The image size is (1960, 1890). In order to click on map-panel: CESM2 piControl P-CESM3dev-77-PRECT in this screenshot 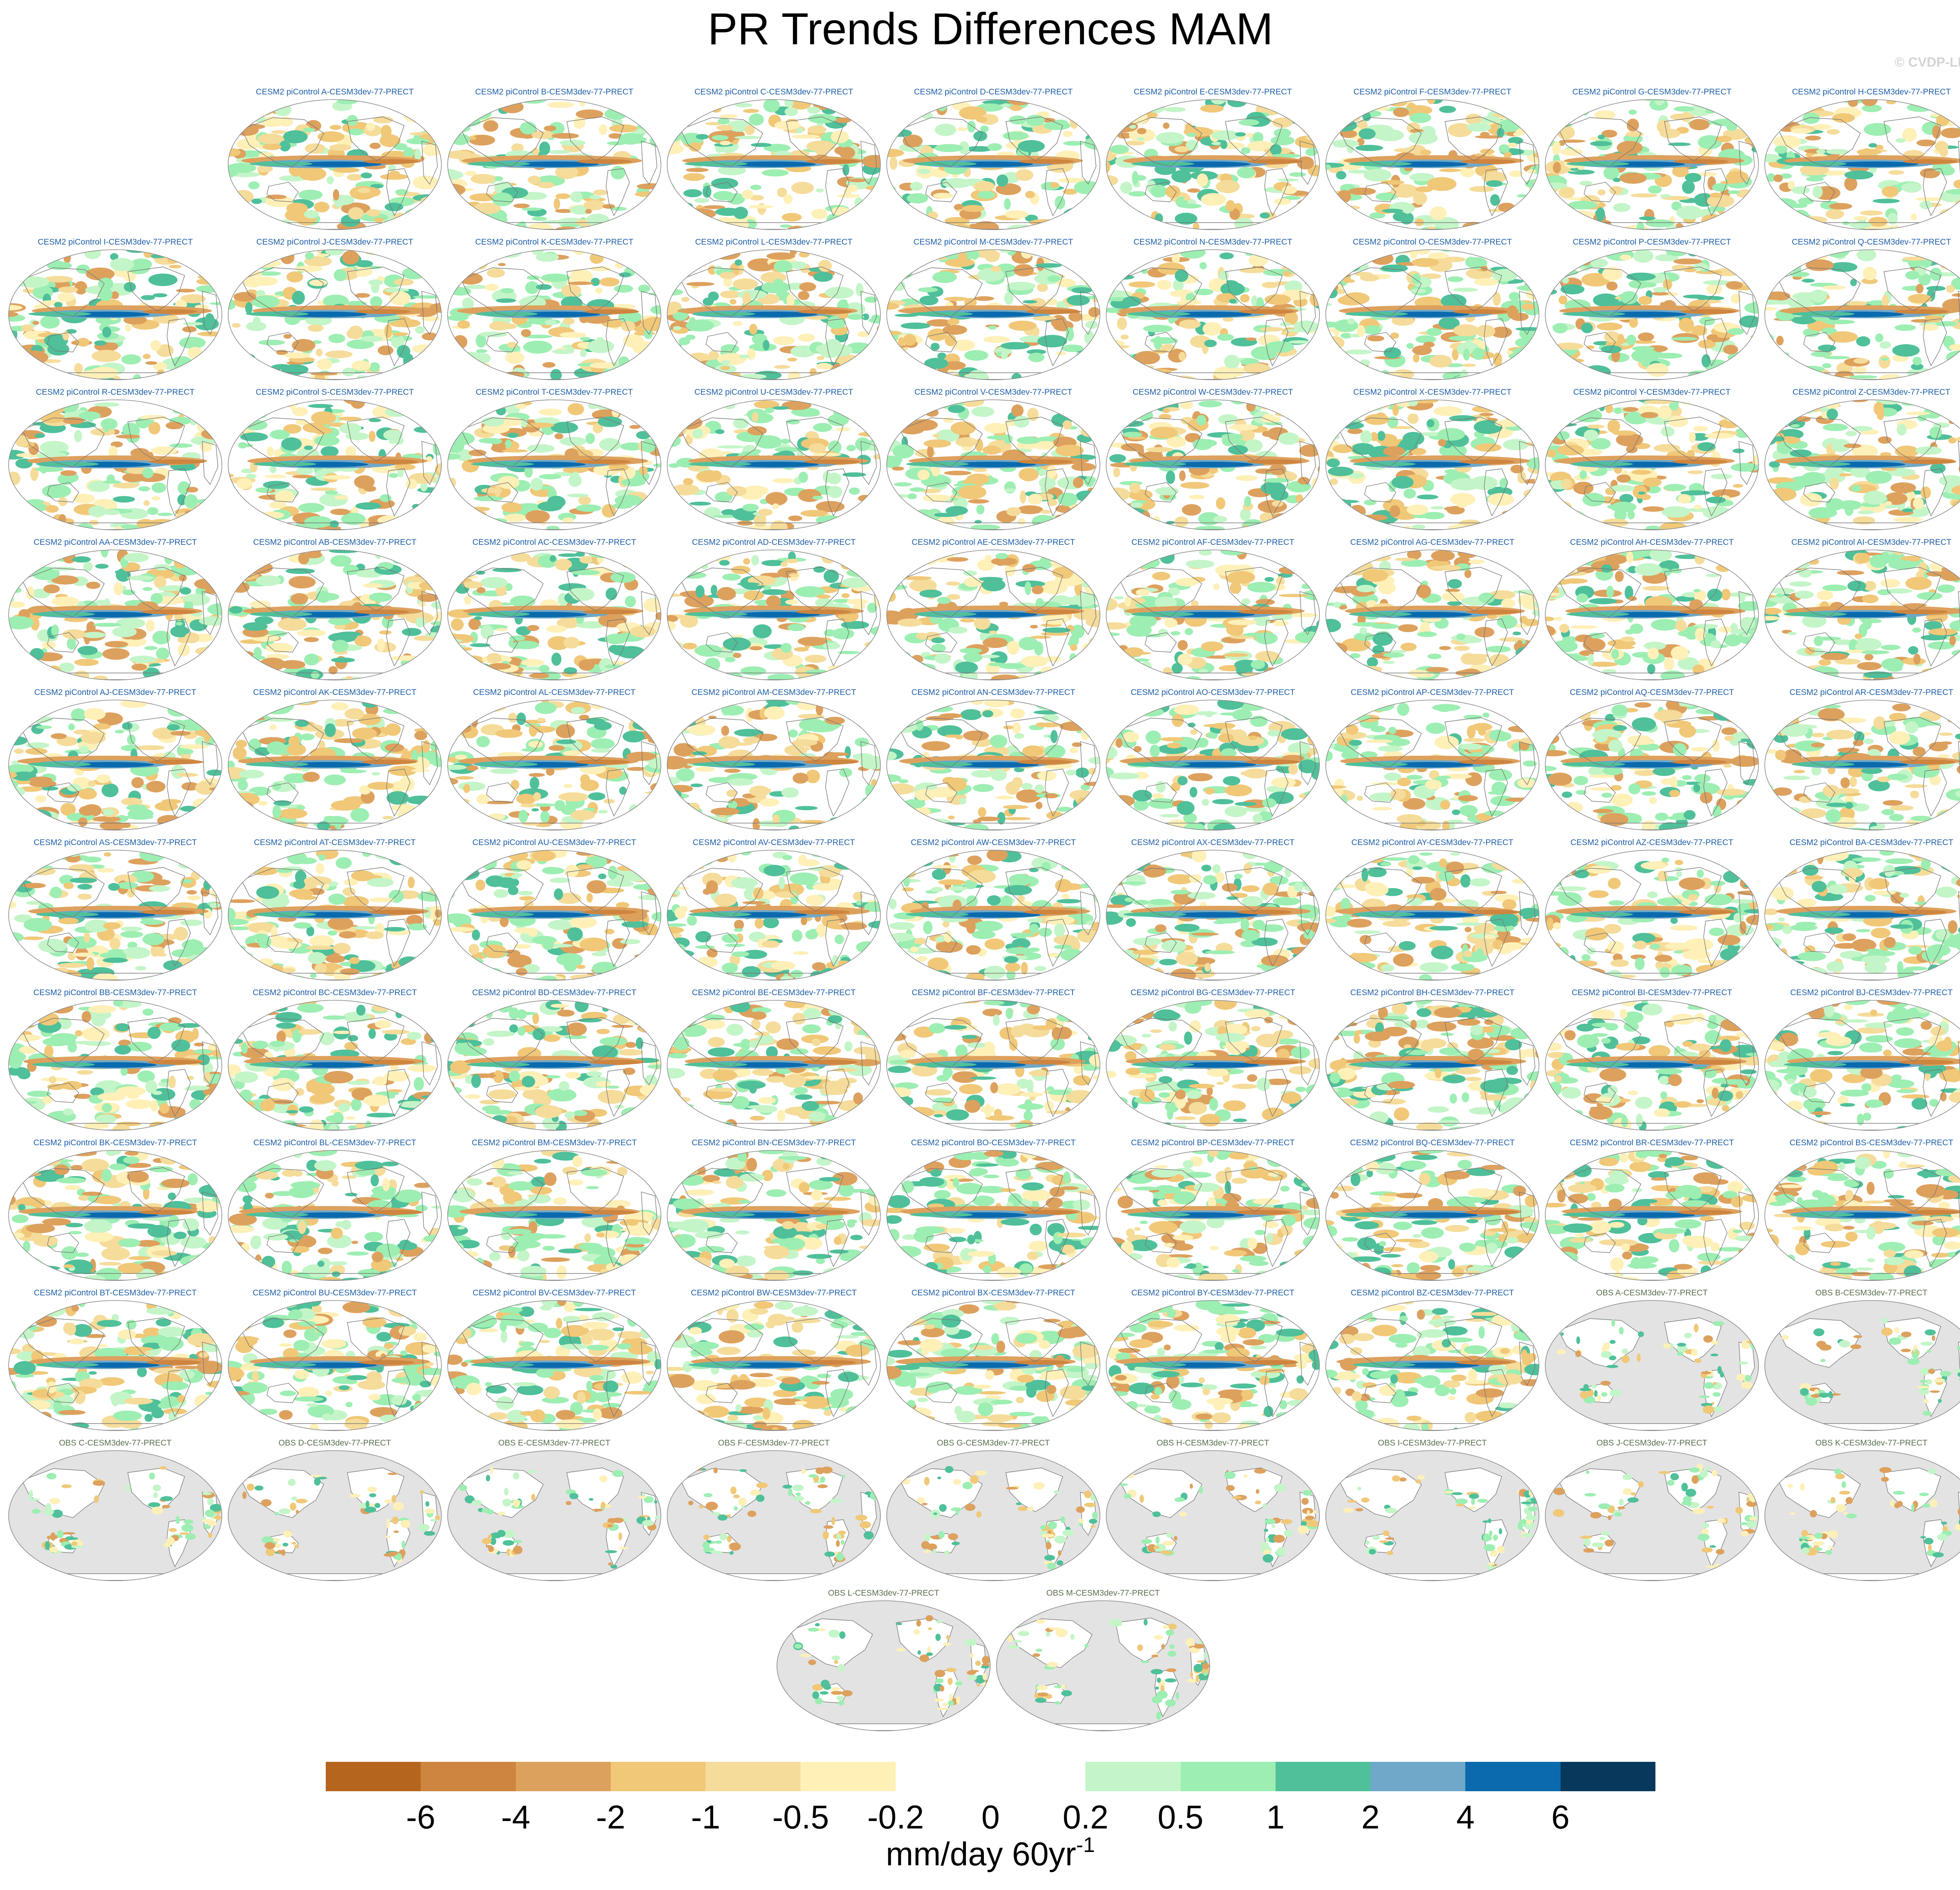, I will do `click(1652, 308)`.